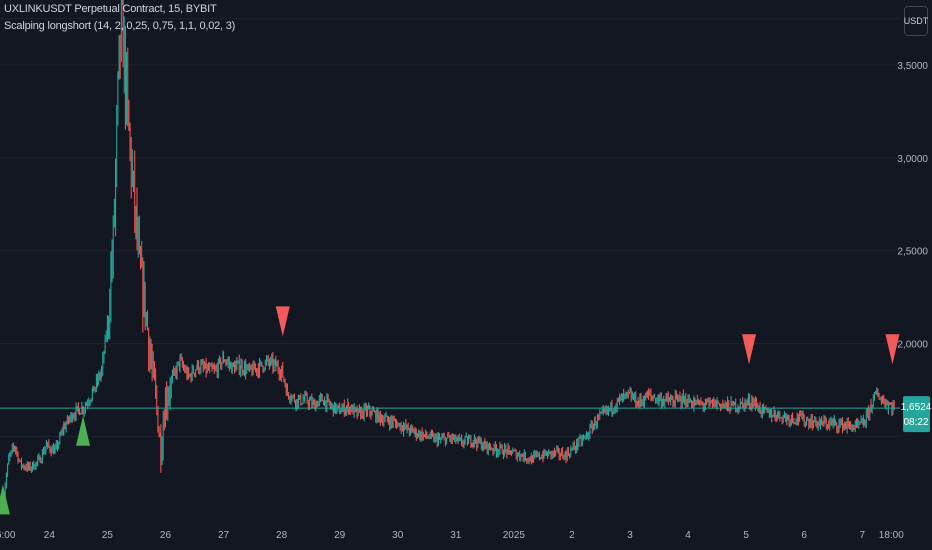 Image resolution: width=932 pixels, height=550 pixels. What do you see at coordinates (456, 535) in the screenshot?
I see `x-tick-label: 31` at bounding box center [456, 535].